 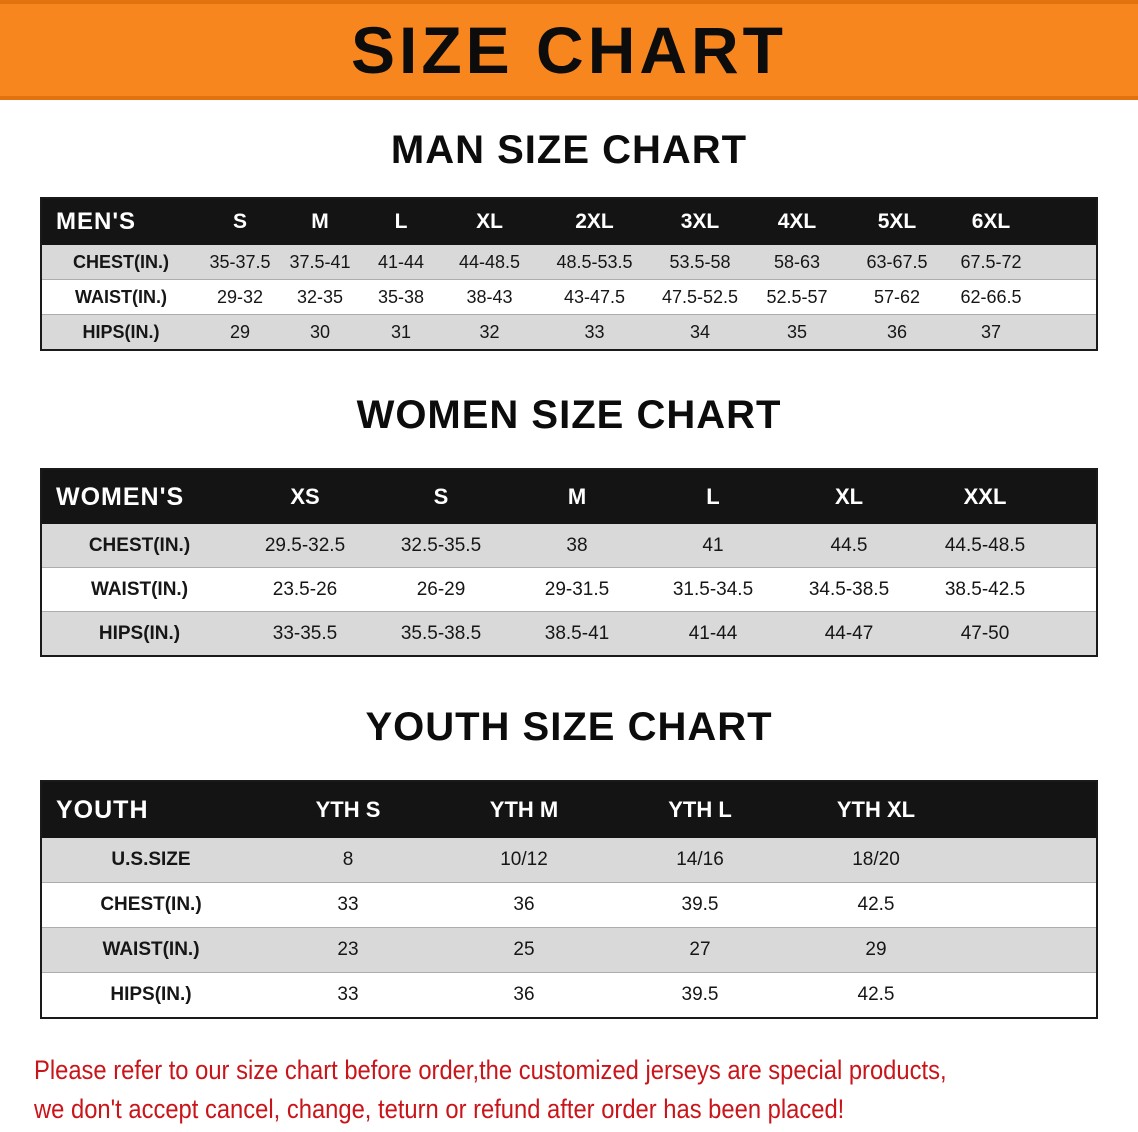 What do you see at coordinates (797, 261) in the screenshot?
I see `value-cell: 58-63` at bounding box center [797, 261].